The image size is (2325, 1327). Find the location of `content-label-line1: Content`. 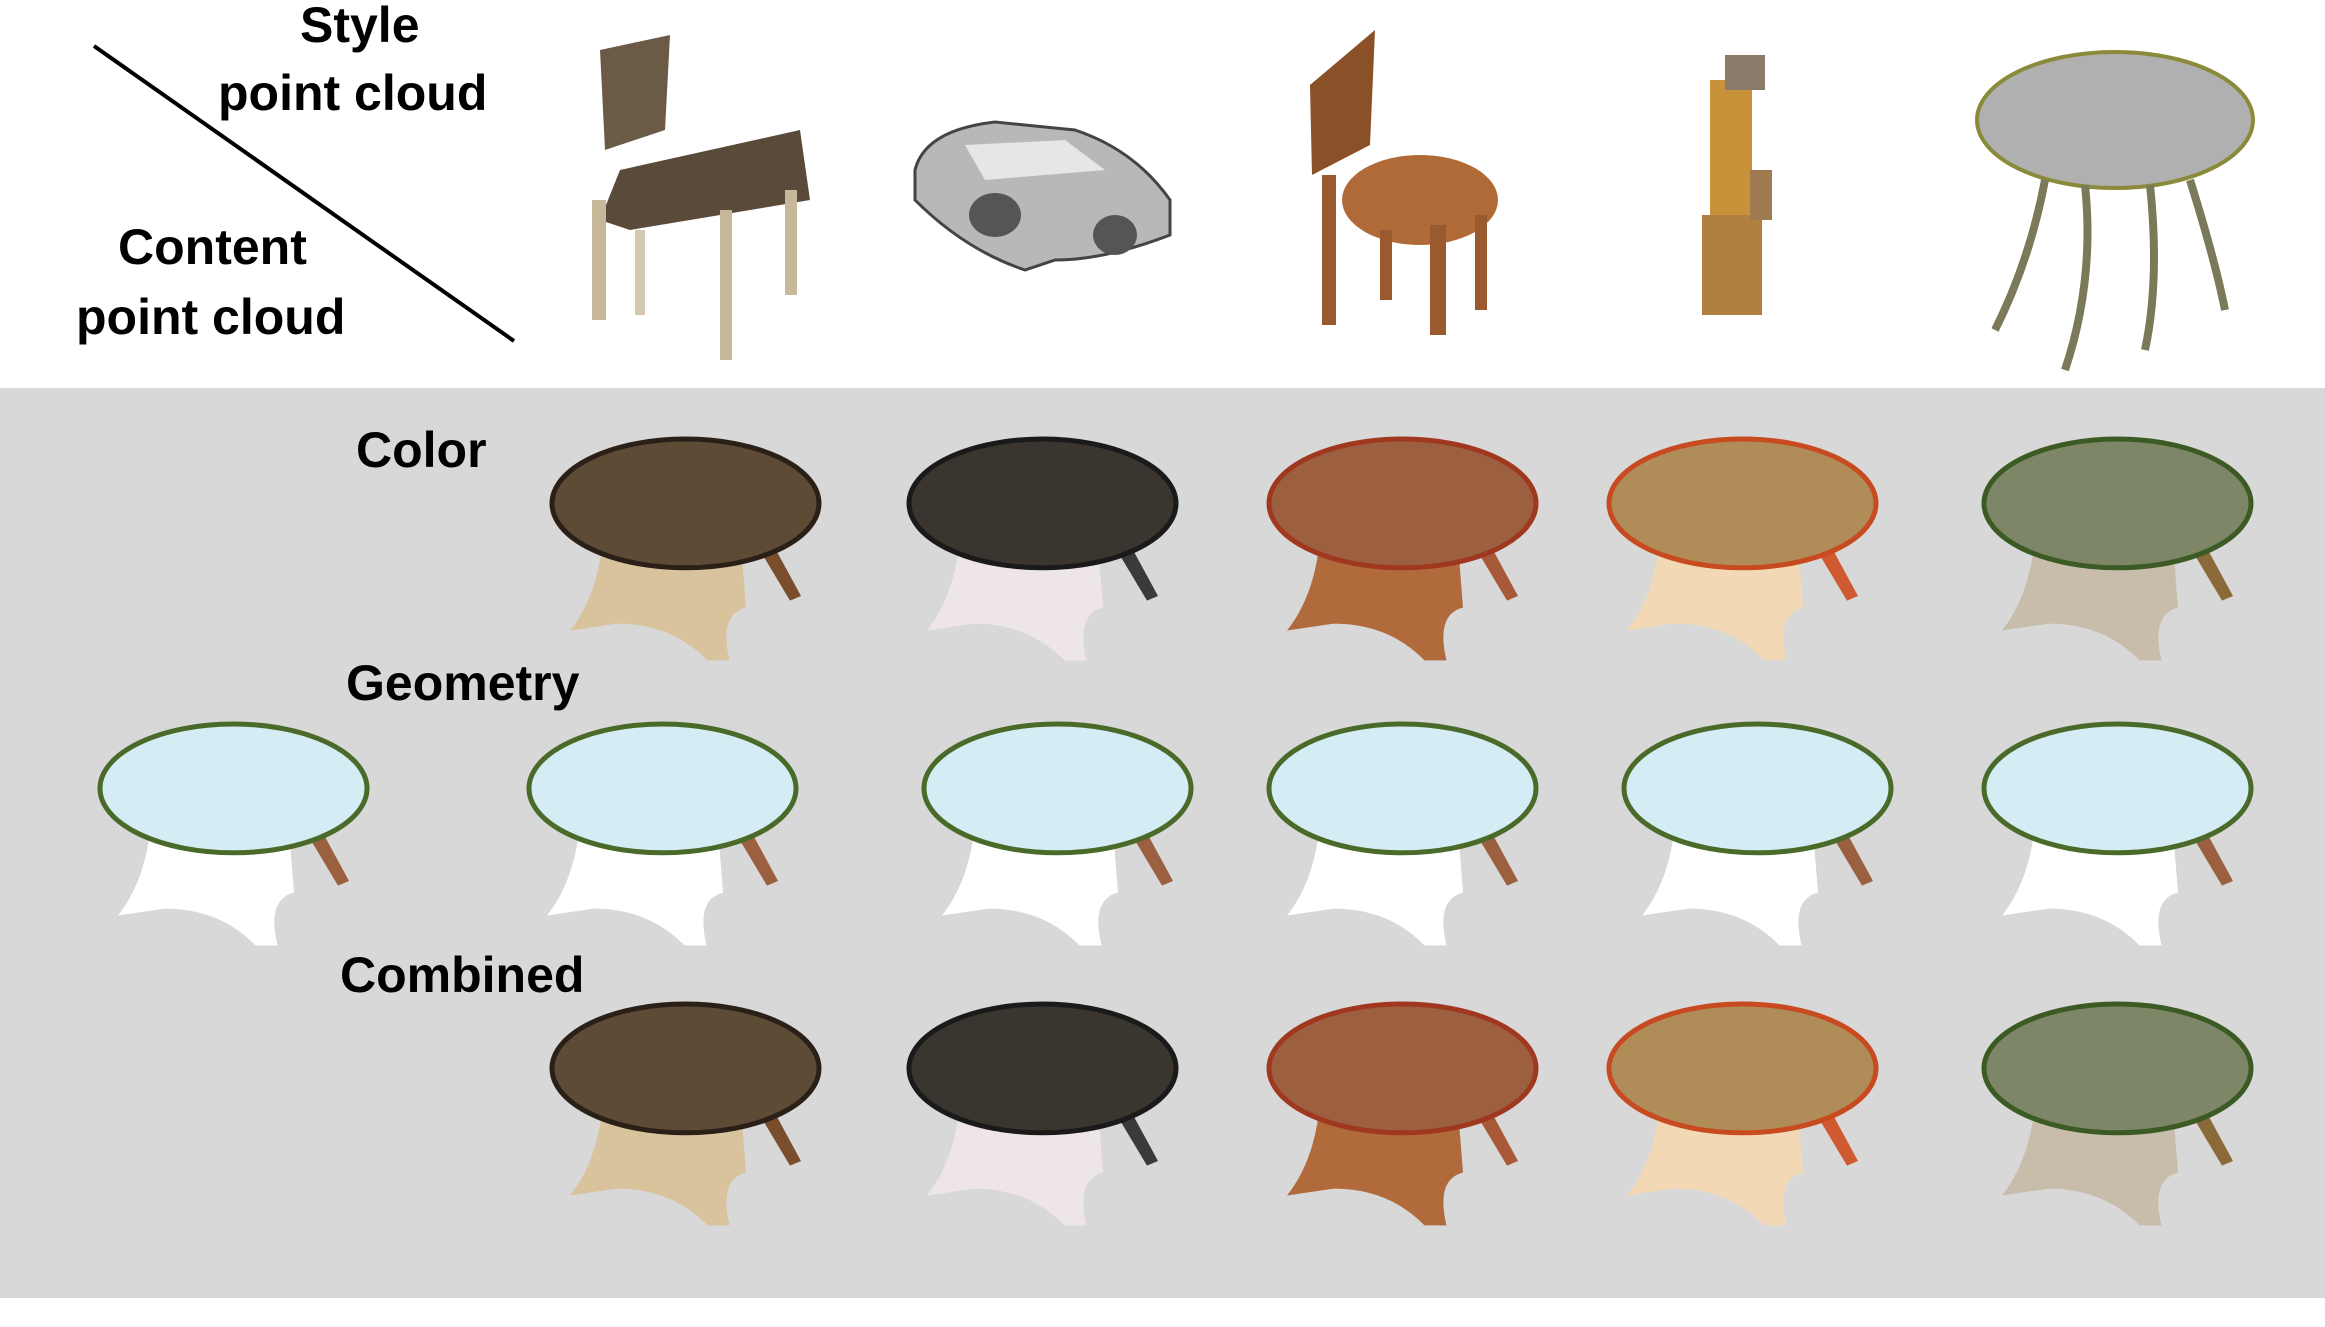

content-label-line1: Content is located at coordinates (212, 247).